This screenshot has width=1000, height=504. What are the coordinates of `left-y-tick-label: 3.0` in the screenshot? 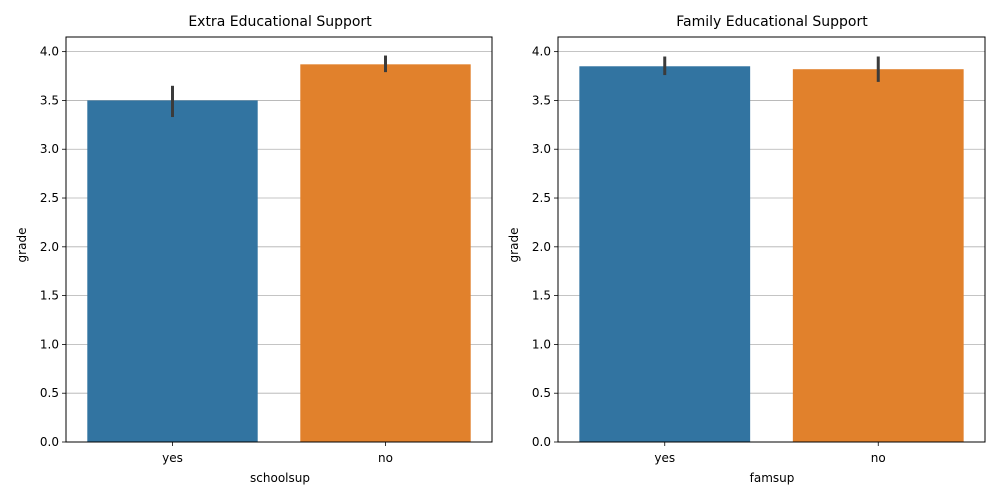 It's located at (49, 149).